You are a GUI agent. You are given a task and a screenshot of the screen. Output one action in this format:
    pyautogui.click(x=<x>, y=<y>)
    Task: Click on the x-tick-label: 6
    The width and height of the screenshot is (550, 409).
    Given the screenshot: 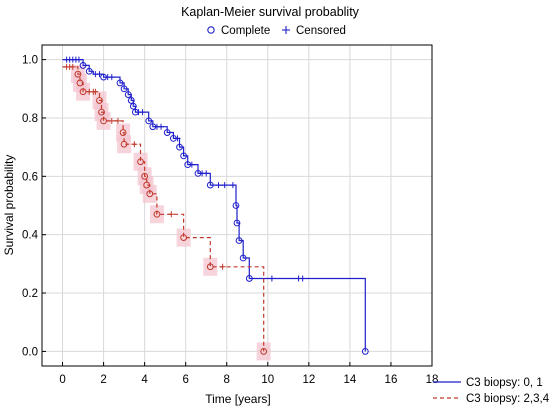 What is the action you would take?
    pyautogui.click(x=185, y=380)
    